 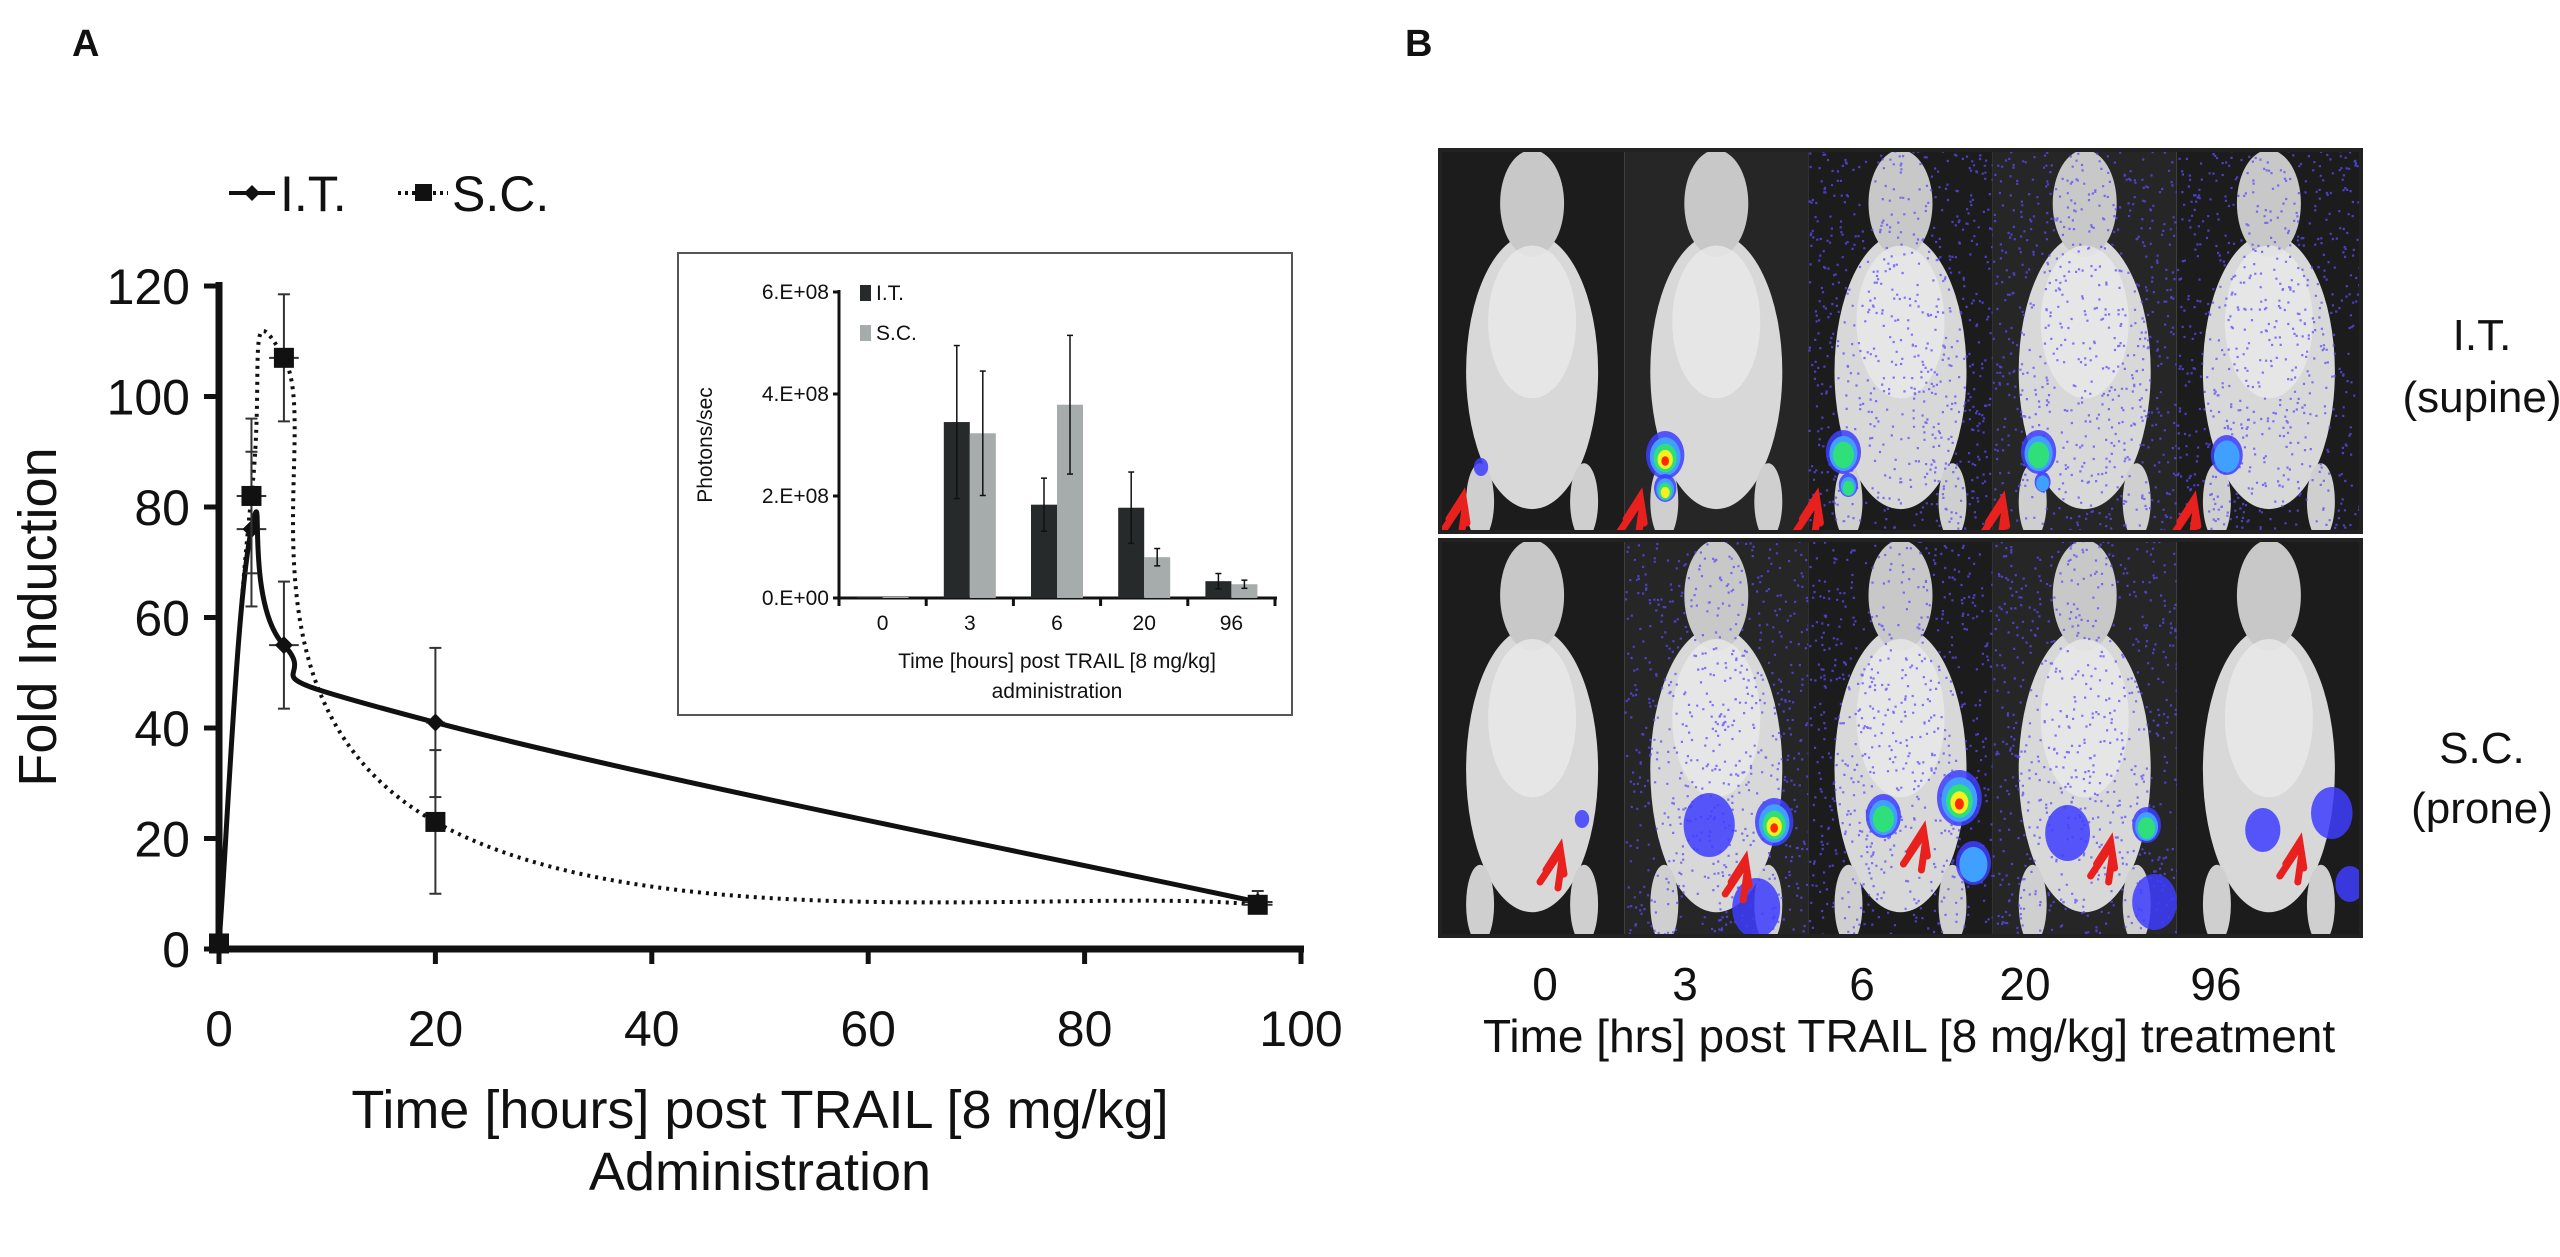 I want to click on image-row-it, so click(x=1900, y=341).